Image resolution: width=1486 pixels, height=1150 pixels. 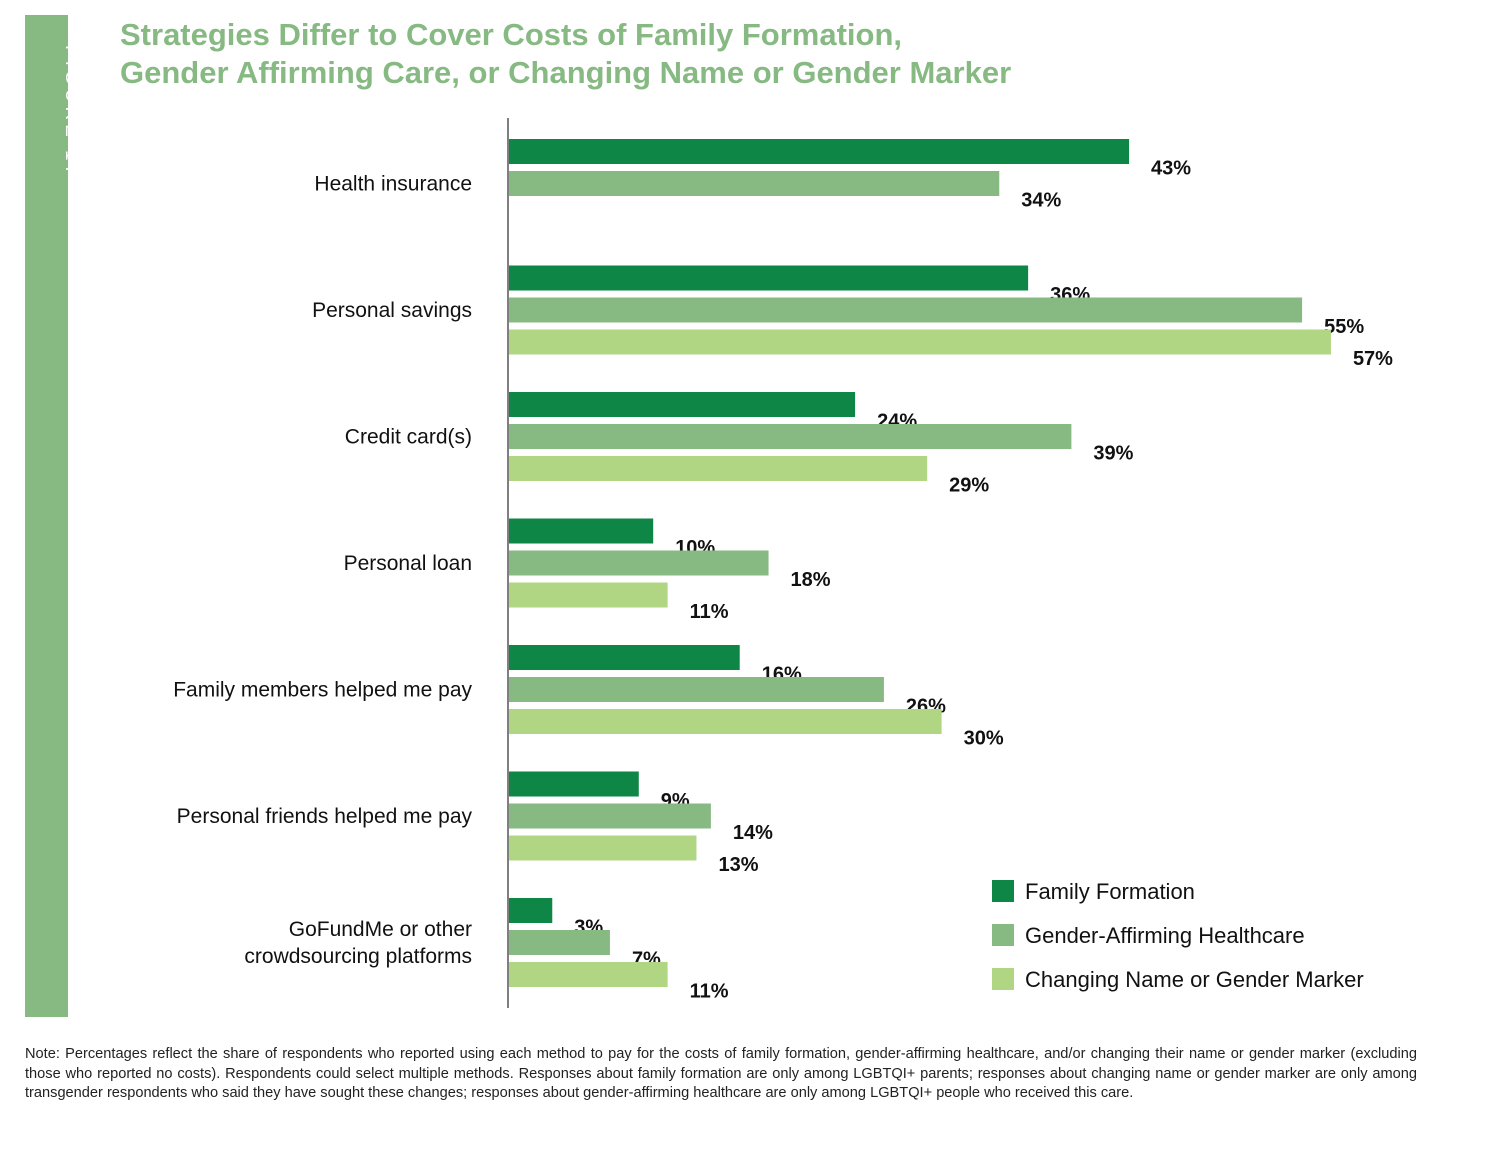 What do you see at coordinates (1373, 359) in the screenshot?
I see `data-label: 57%` at bounding box center [1373, 359].